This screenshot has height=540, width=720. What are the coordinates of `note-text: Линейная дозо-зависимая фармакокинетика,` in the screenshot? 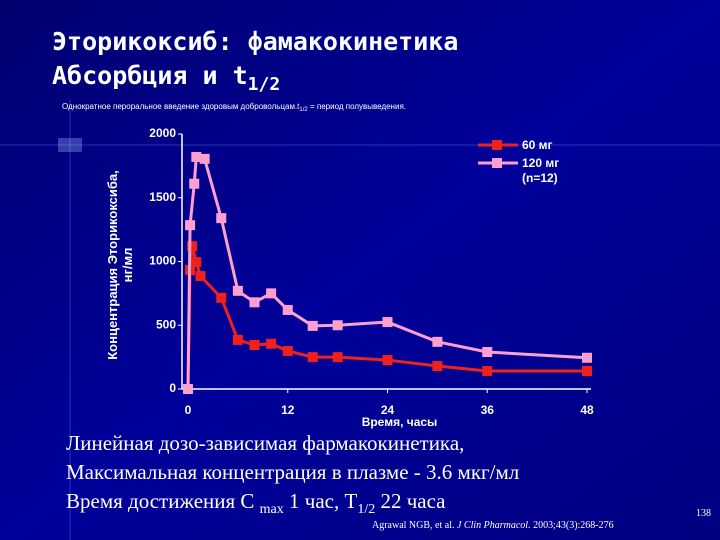 It's located at (265, 443).